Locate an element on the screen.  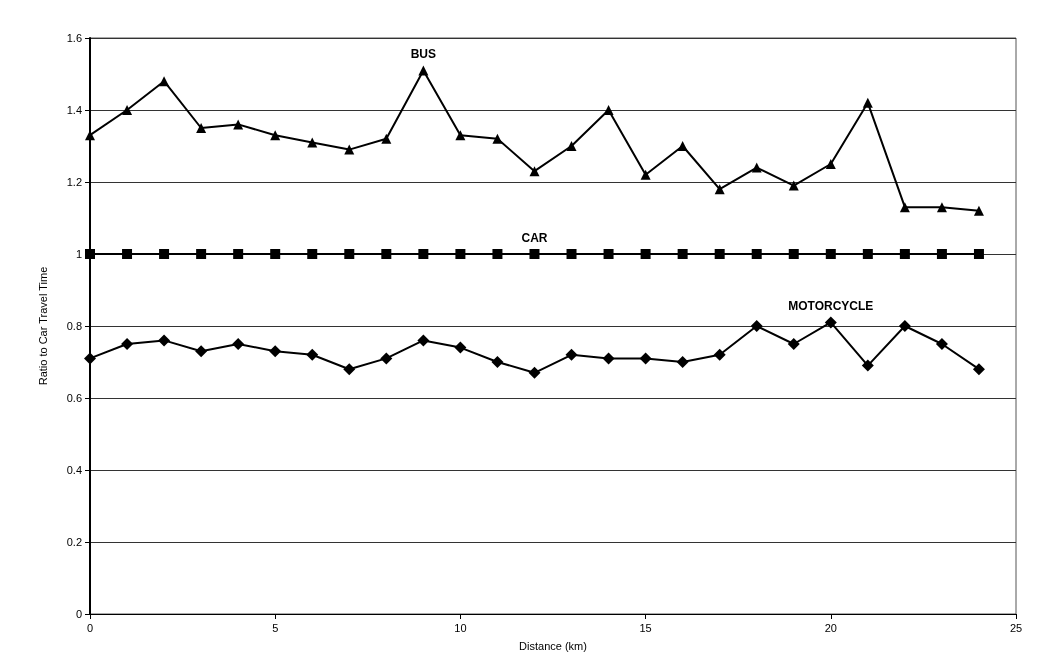
y-tick-label: 1.2 is located at coordinates (74, 182).